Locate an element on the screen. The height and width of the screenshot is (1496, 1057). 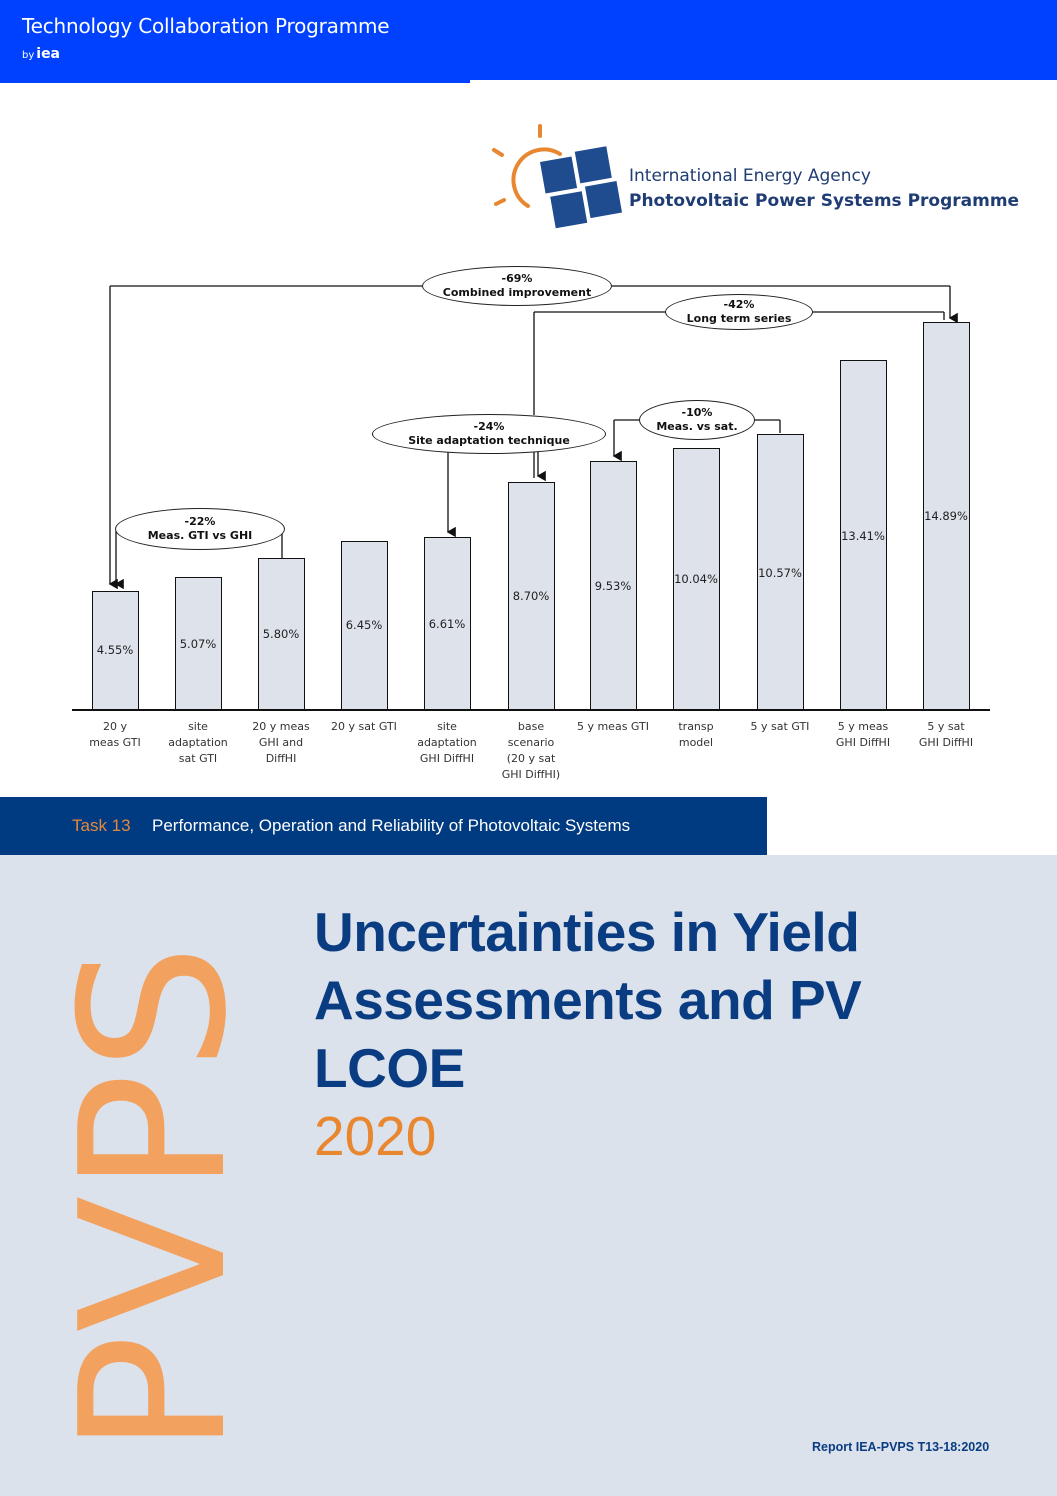
logo-organization: International Energy Agency is located at coordinates (750, 176).